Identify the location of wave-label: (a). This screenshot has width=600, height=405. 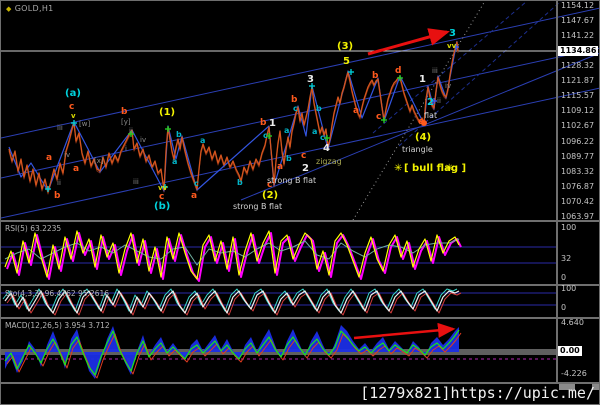
(73, 93).